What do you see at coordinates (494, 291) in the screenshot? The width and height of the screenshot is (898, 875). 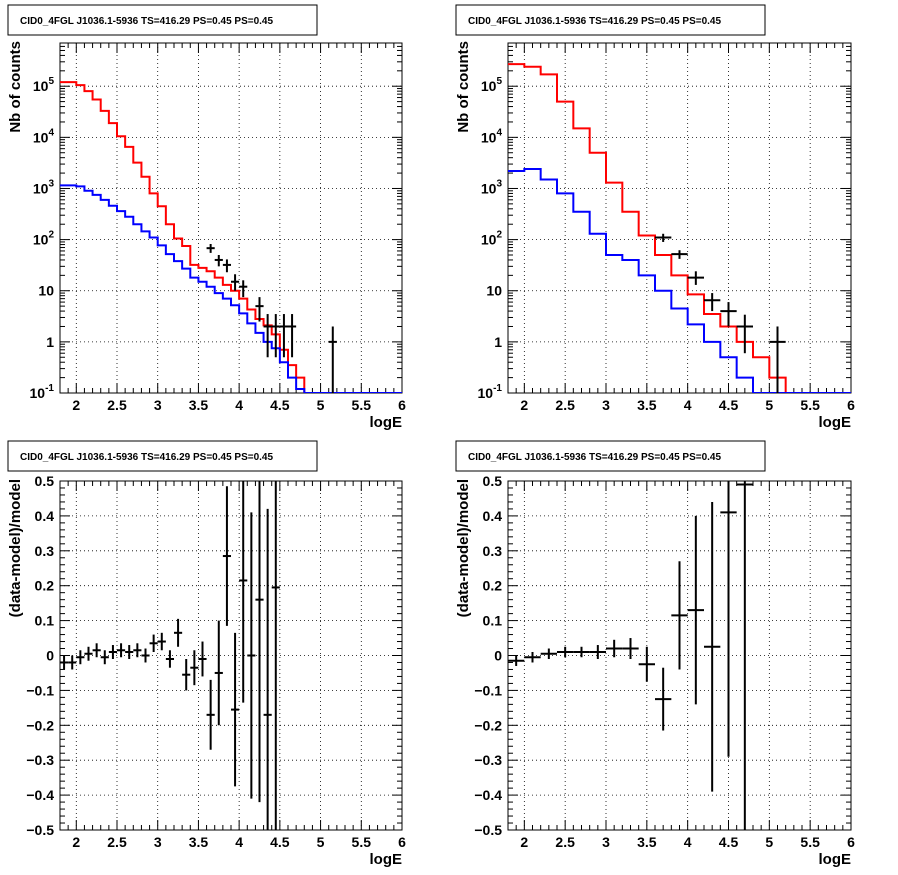 I see `y-tick-label: 10` at bounding box center [494, 291].